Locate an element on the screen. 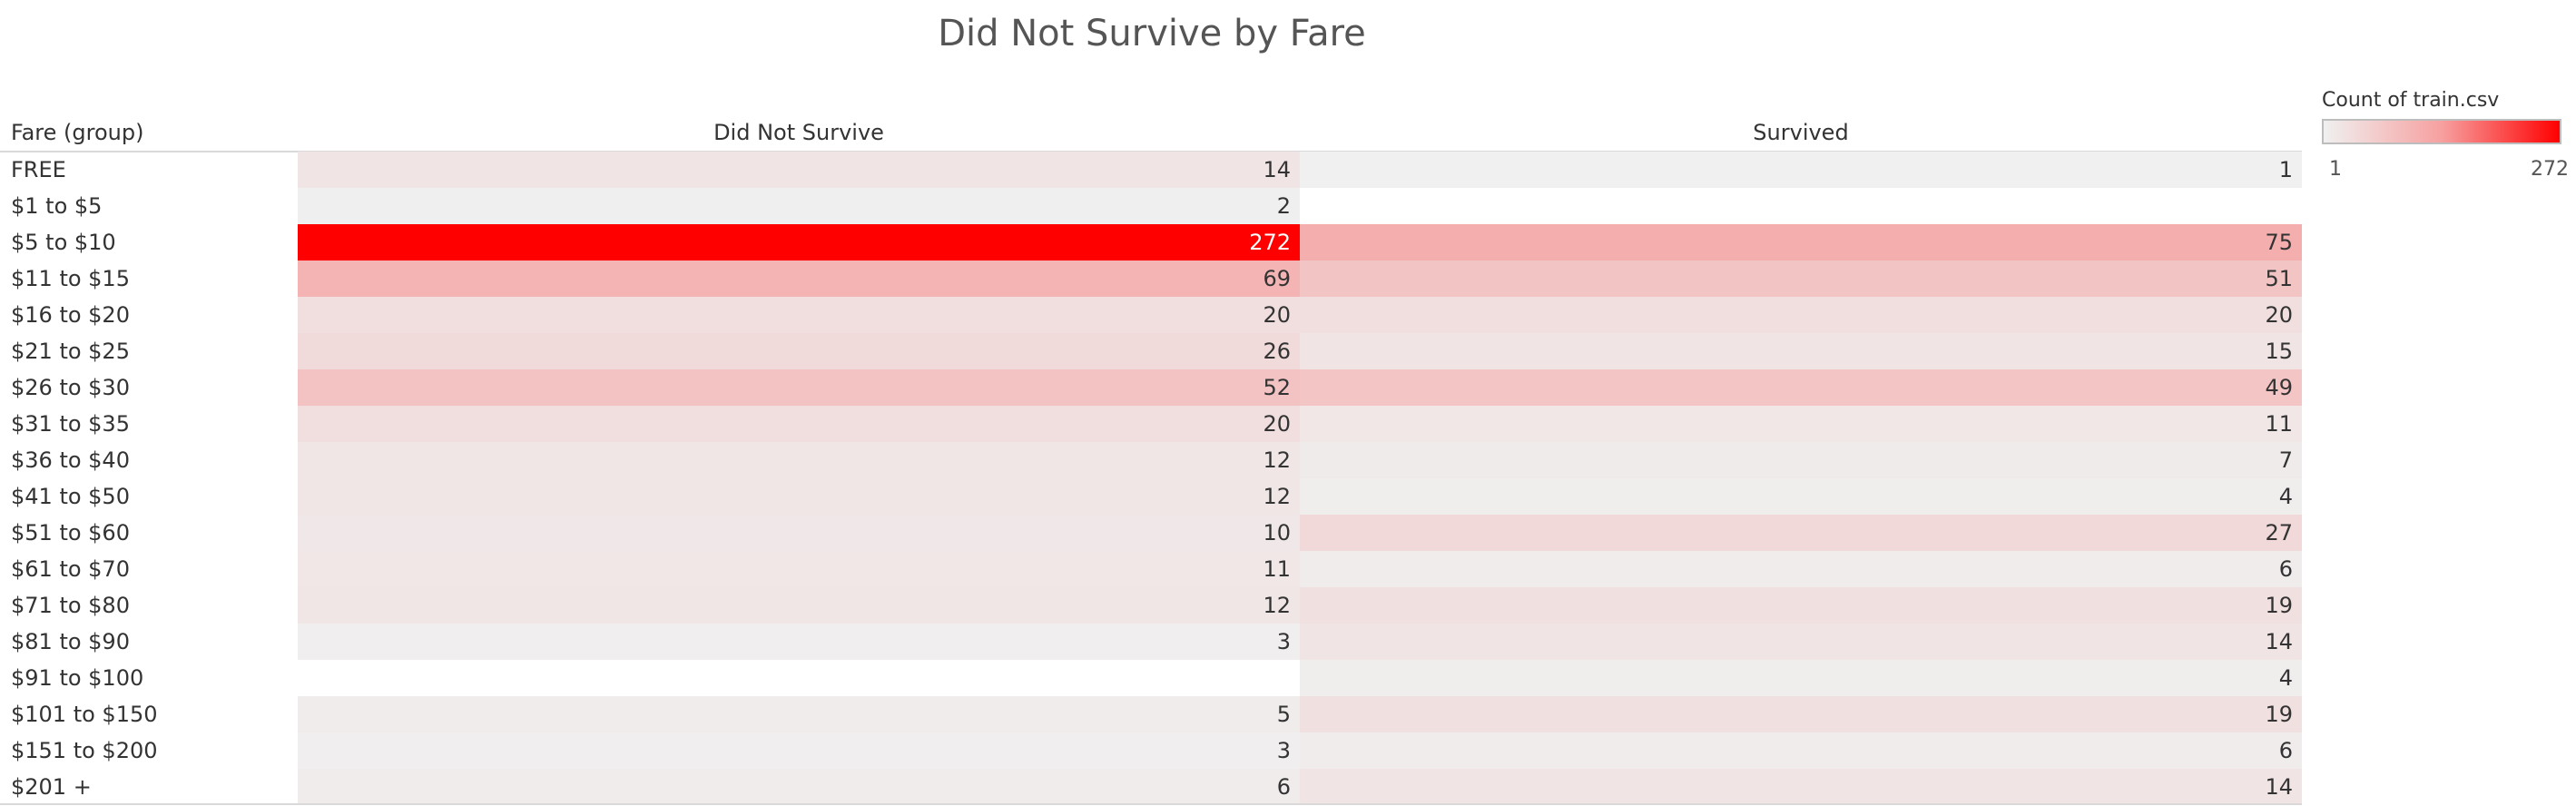 Image resolution: width=2576 pixels, height=806 pixels. row-label: $5 to $10 is located at coordinates (63, 242).